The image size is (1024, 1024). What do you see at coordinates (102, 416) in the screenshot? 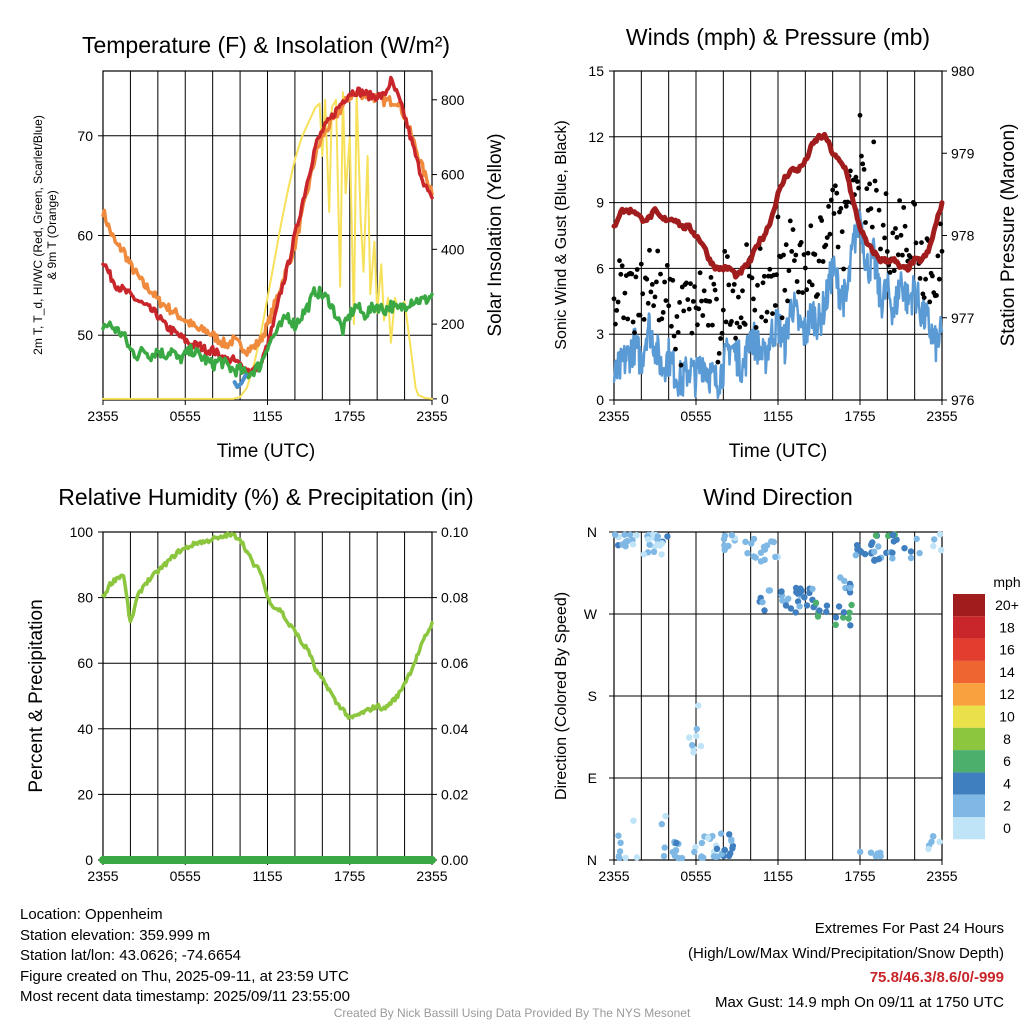
I see `temperature-xtick-label: 2355` at bounding box center [102, 416].